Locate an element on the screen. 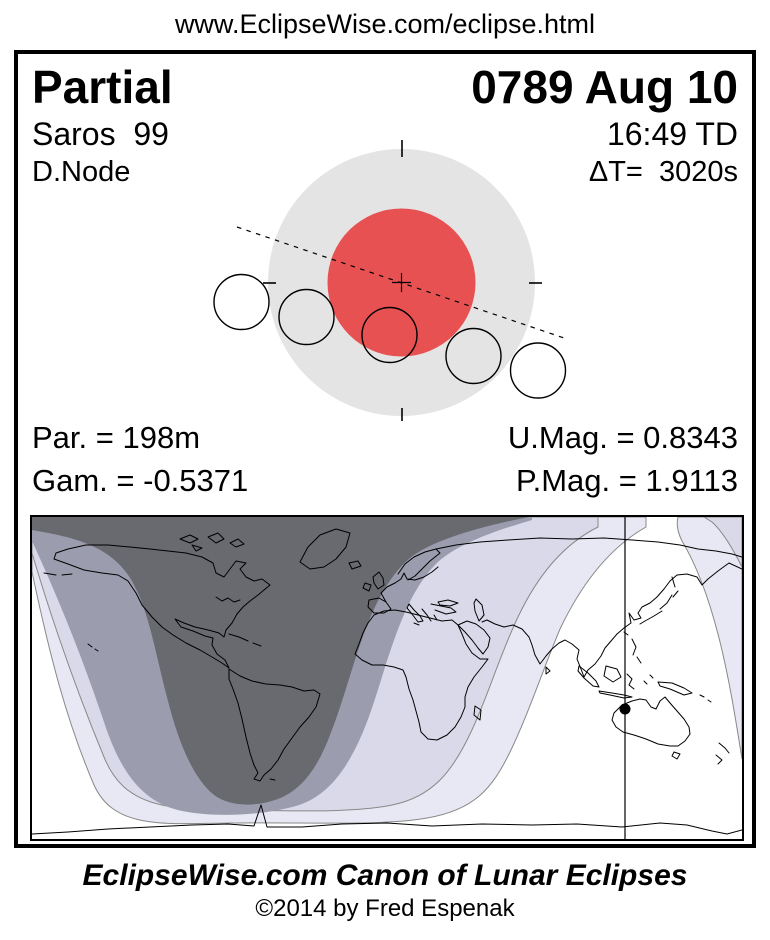 This screenshot has height=940, width=770. coastline-great-lakes is located at coordinates (228, 599).